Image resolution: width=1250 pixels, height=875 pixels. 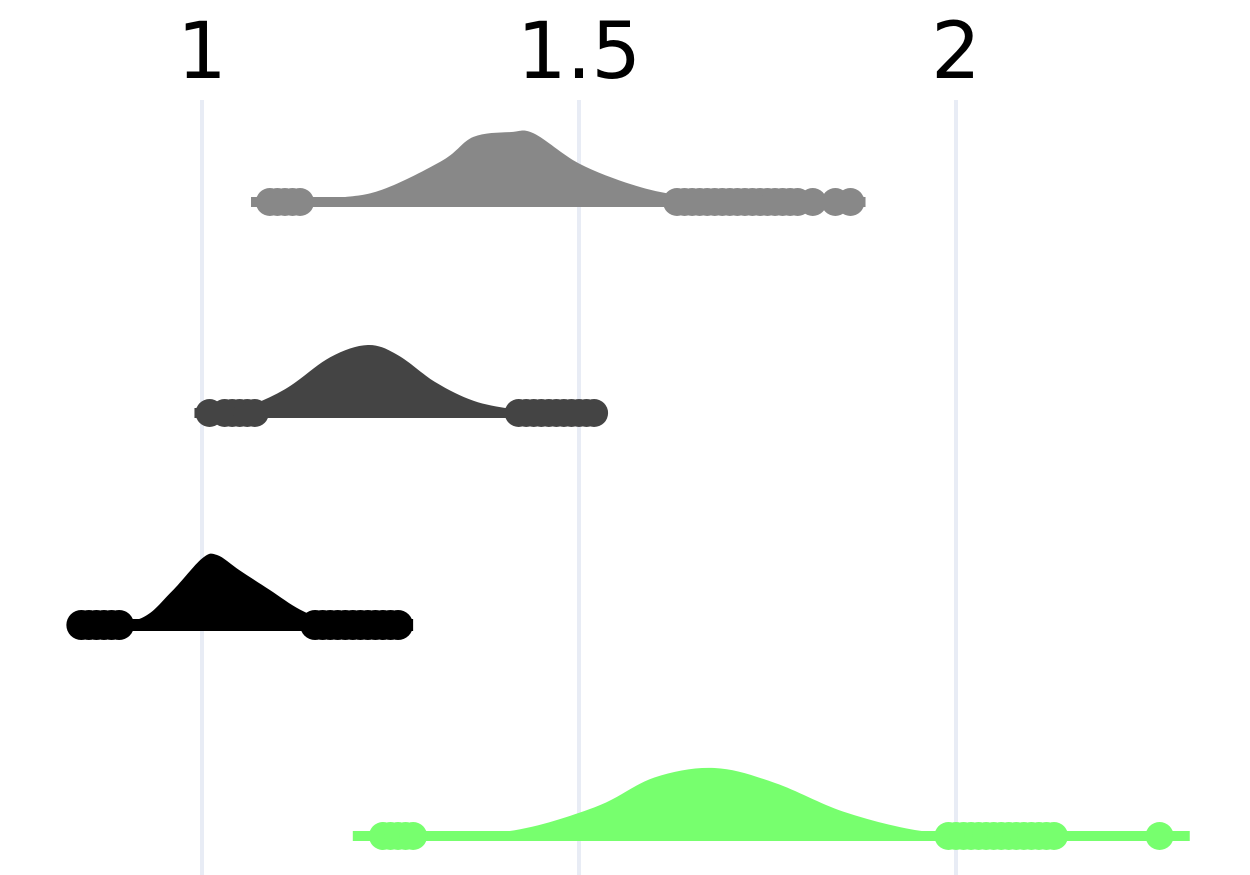 I want to click on x-axis-ticks: 1 1.5 2, so click(x=579, y=52).